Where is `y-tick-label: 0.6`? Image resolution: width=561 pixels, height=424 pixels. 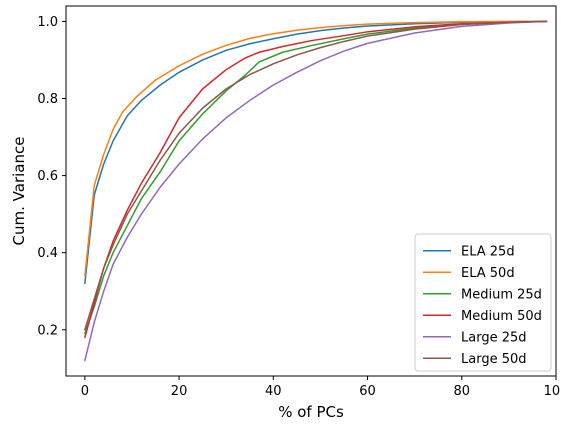
y-tick-label: 0.6 is located at coordinates (47, 176).